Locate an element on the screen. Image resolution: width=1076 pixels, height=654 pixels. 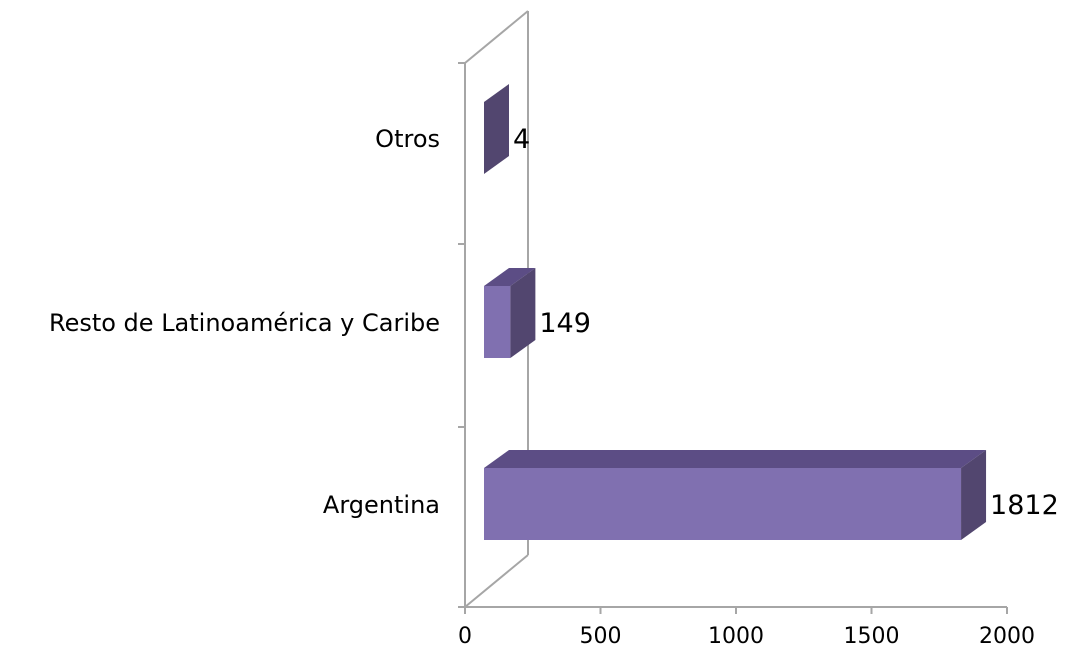
x-tick-label: 1000 is located at coordinates (736, 636).